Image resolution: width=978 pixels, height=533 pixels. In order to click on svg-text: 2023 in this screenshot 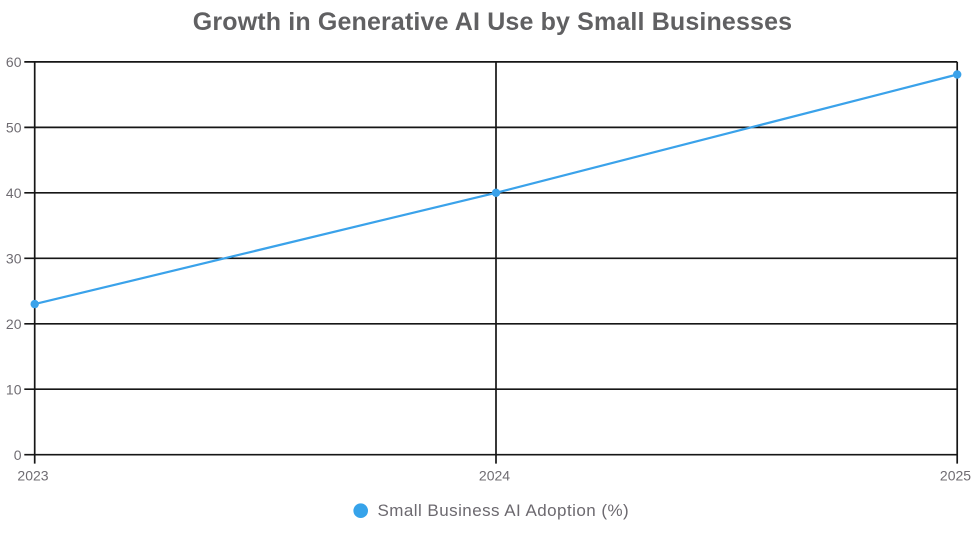, I will do `click(32, 476)`.